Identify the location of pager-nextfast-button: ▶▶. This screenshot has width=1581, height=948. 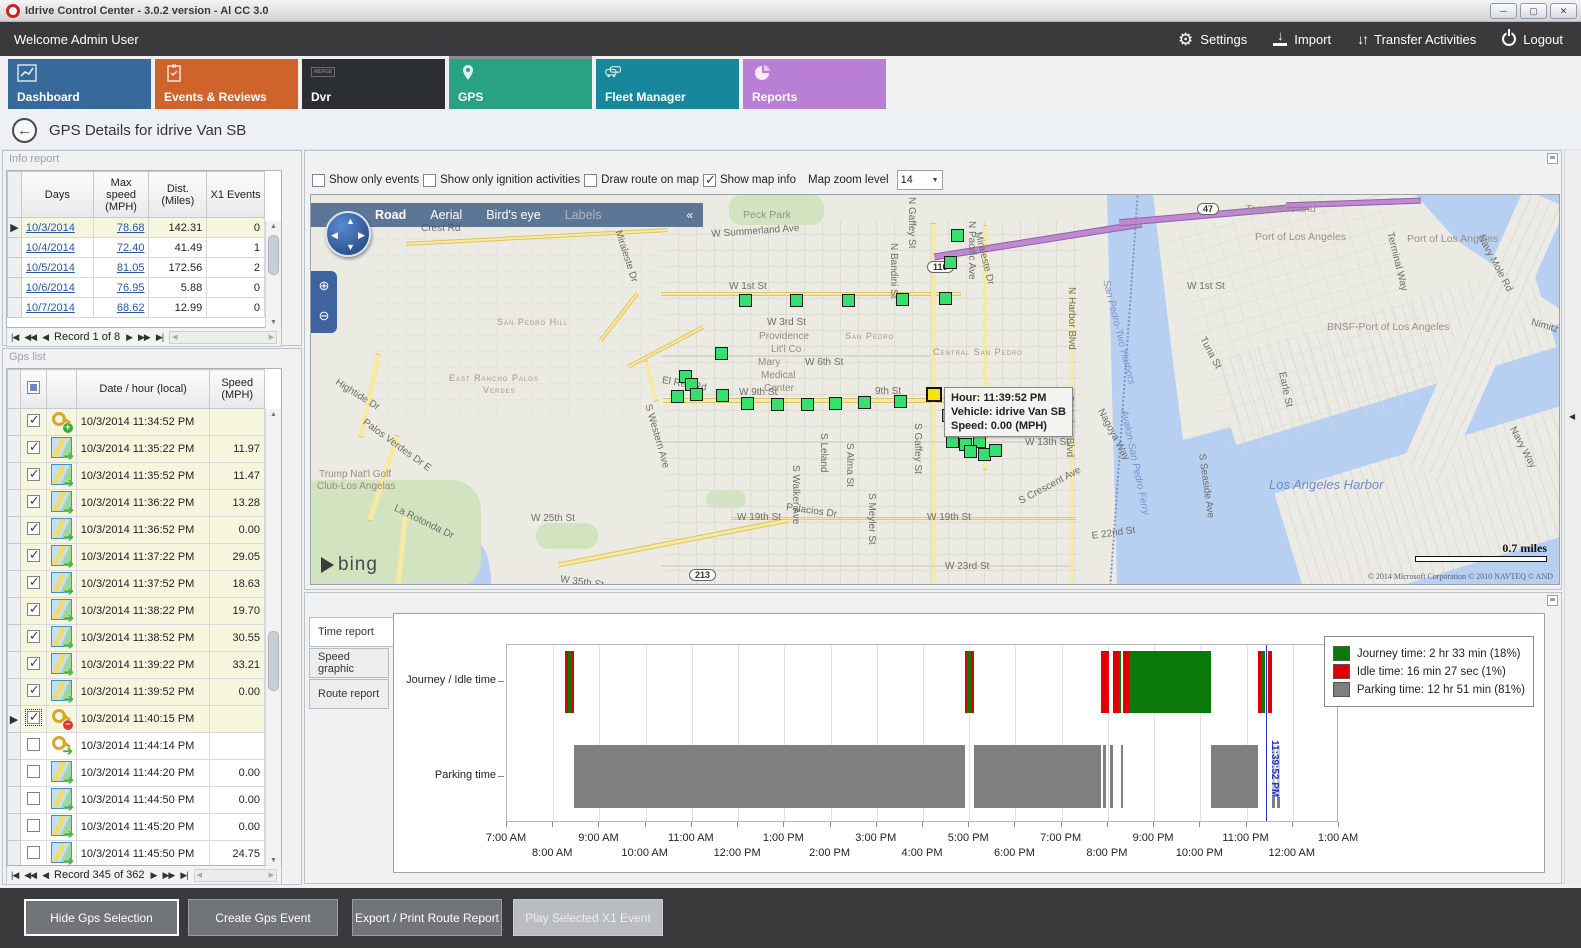
(168, 874).